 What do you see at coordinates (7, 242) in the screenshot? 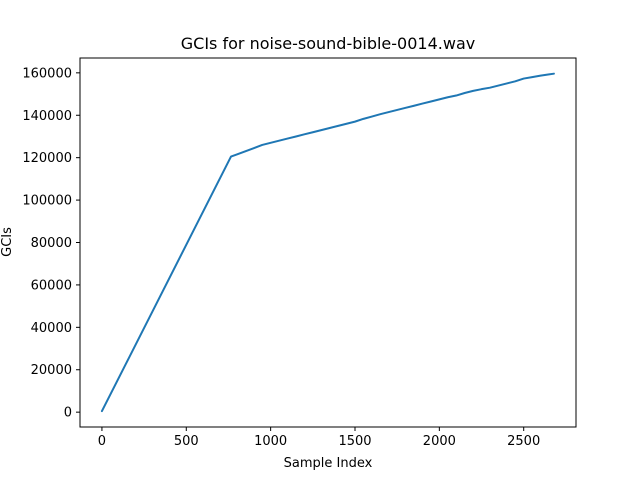
I see `y-axis-label: GCIs` at bounding box center [7, 242].